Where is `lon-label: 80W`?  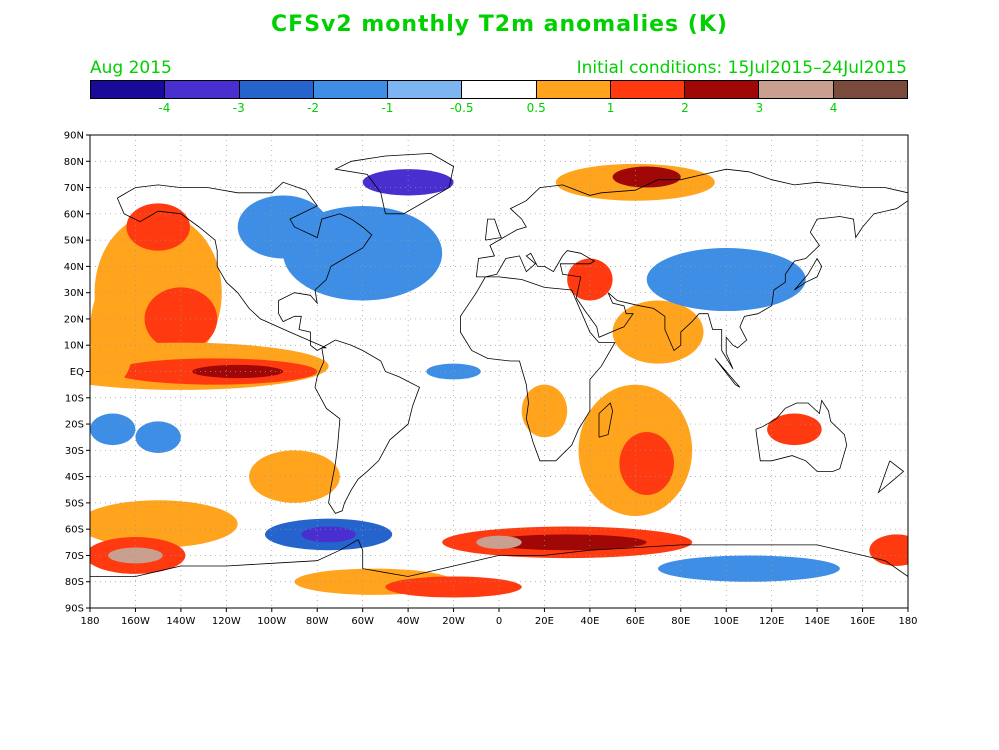 lon-label: 80W is located at coordinates (317, 621).